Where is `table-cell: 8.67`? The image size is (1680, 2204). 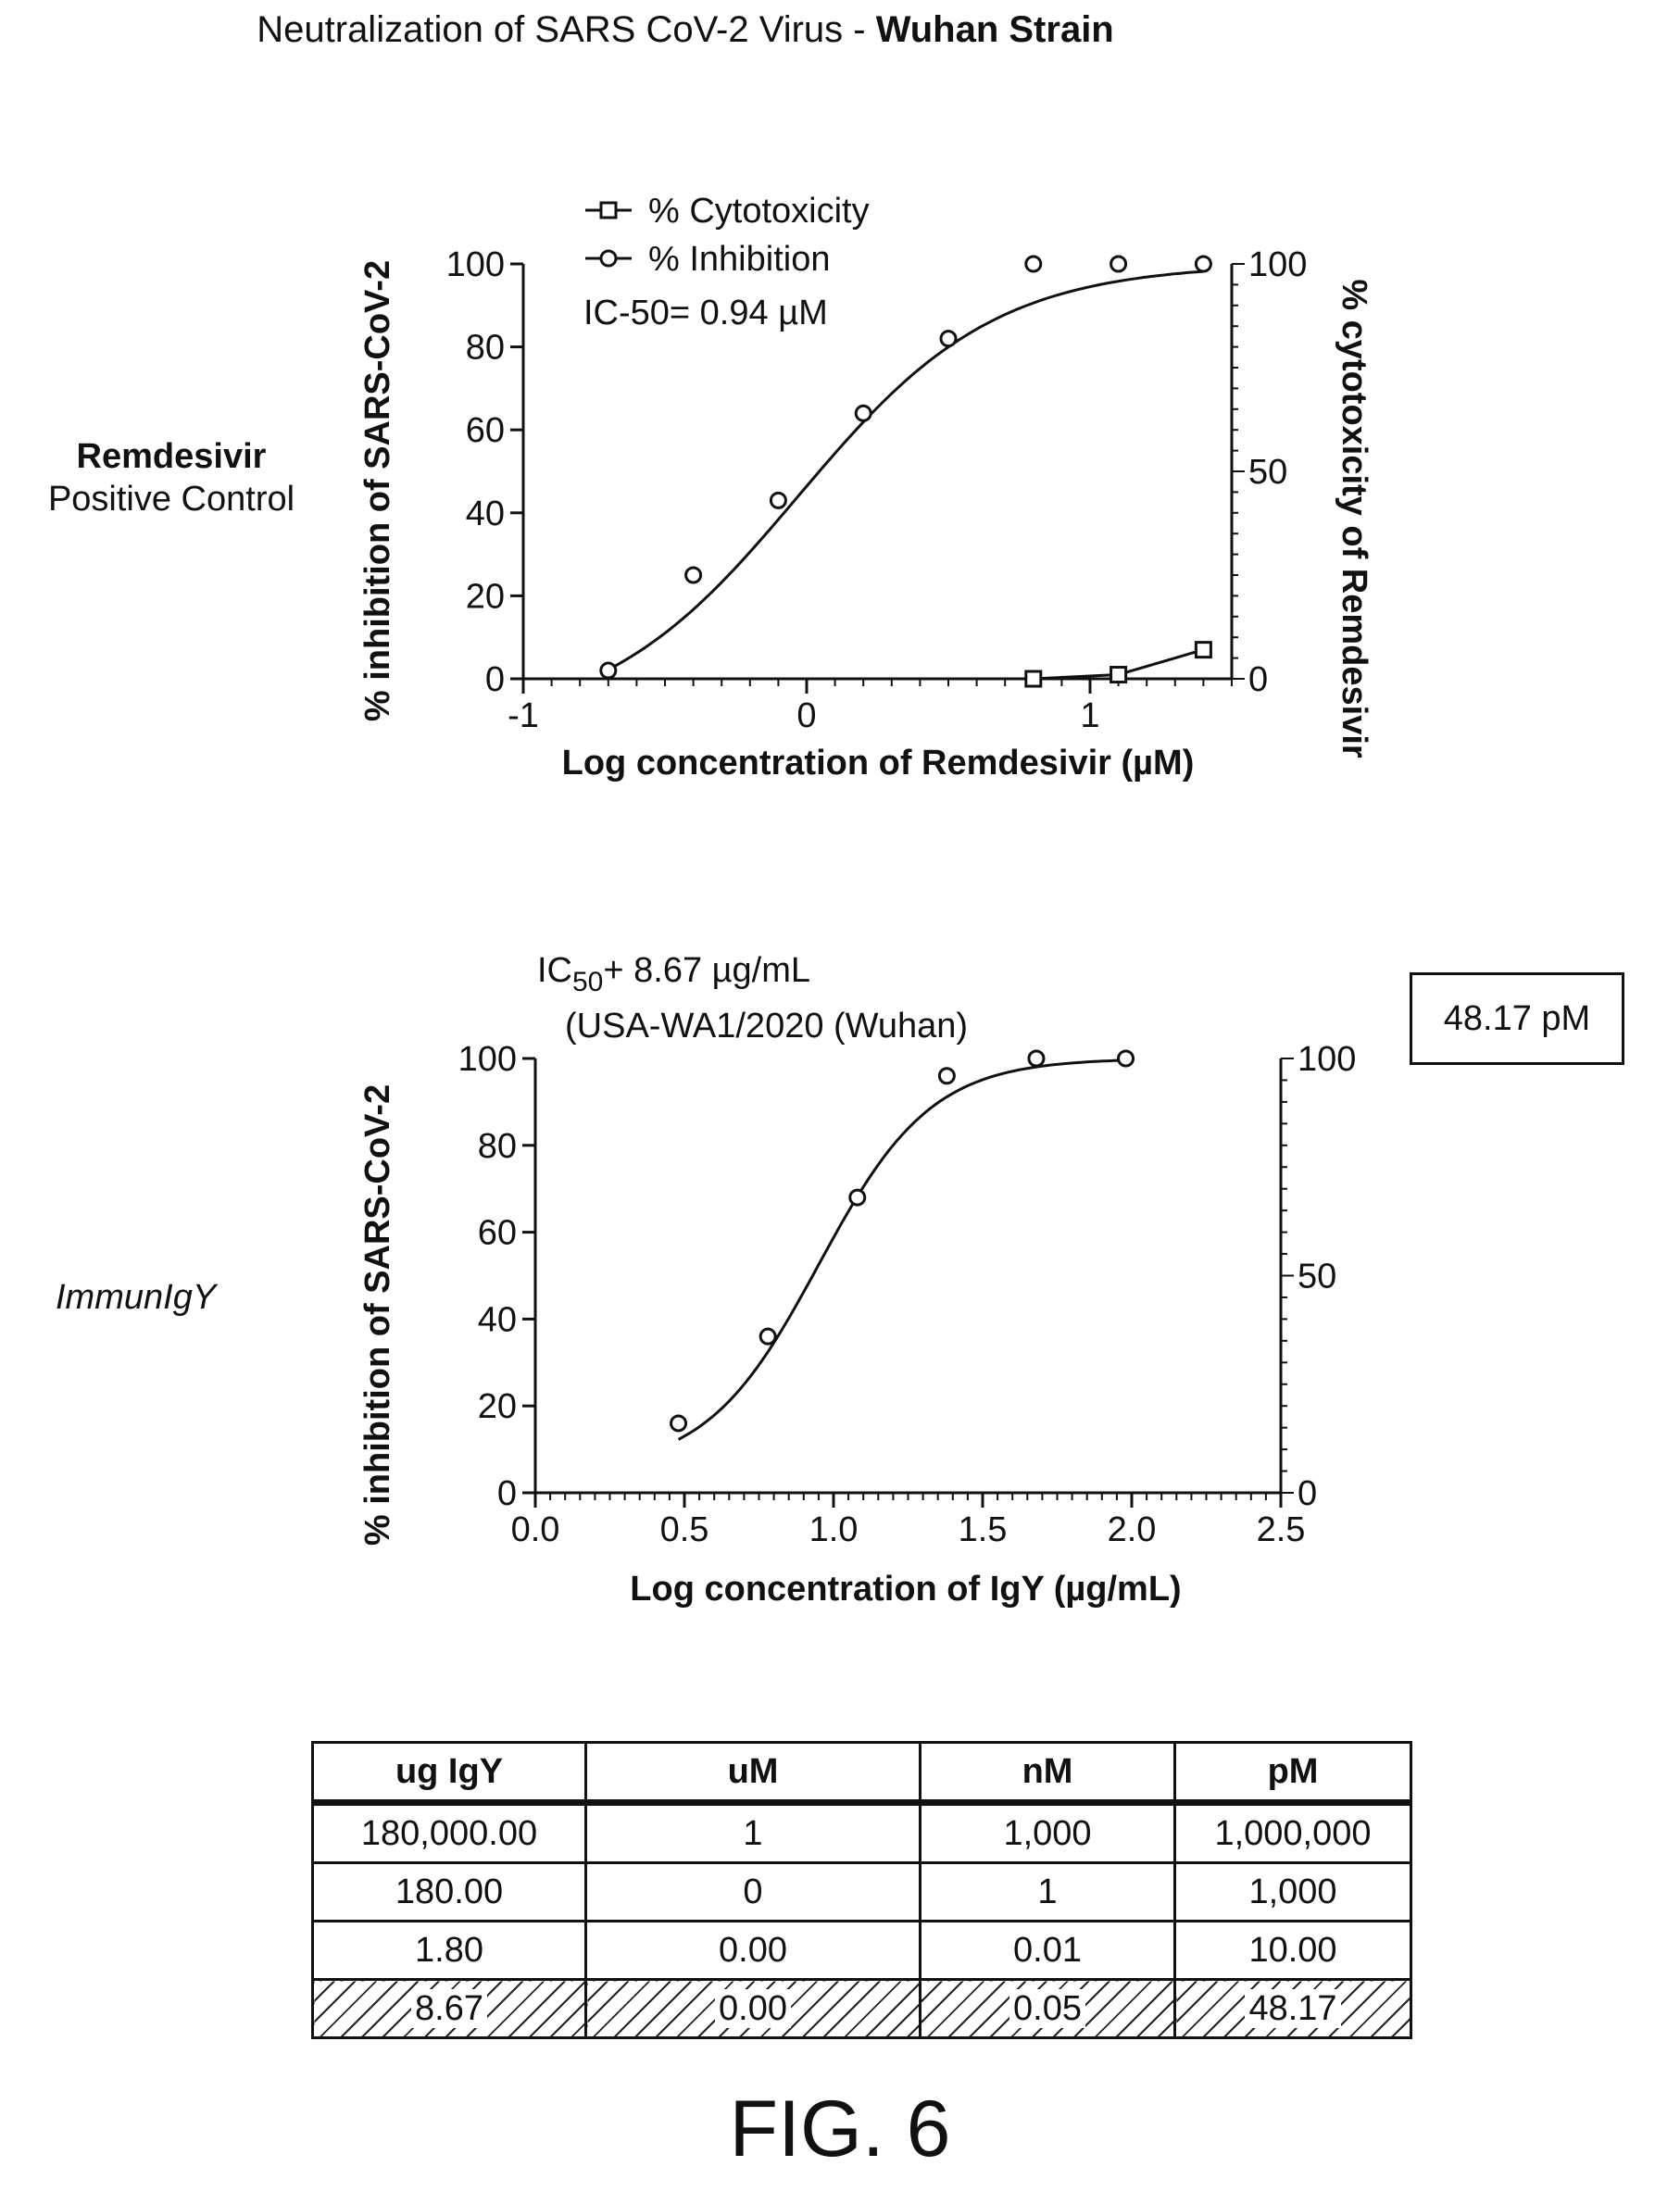 table-cell: 8.67 is located at coordinates (449, 2009).